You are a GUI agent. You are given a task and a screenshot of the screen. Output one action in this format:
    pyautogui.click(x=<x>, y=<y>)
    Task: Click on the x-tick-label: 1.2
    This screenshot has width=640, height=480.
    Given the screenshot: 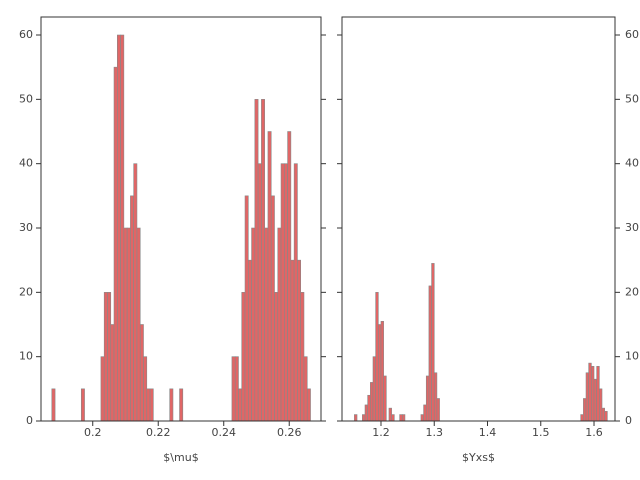 What is the action you would take?
    pyautogui.click(x=381, y=432)
    